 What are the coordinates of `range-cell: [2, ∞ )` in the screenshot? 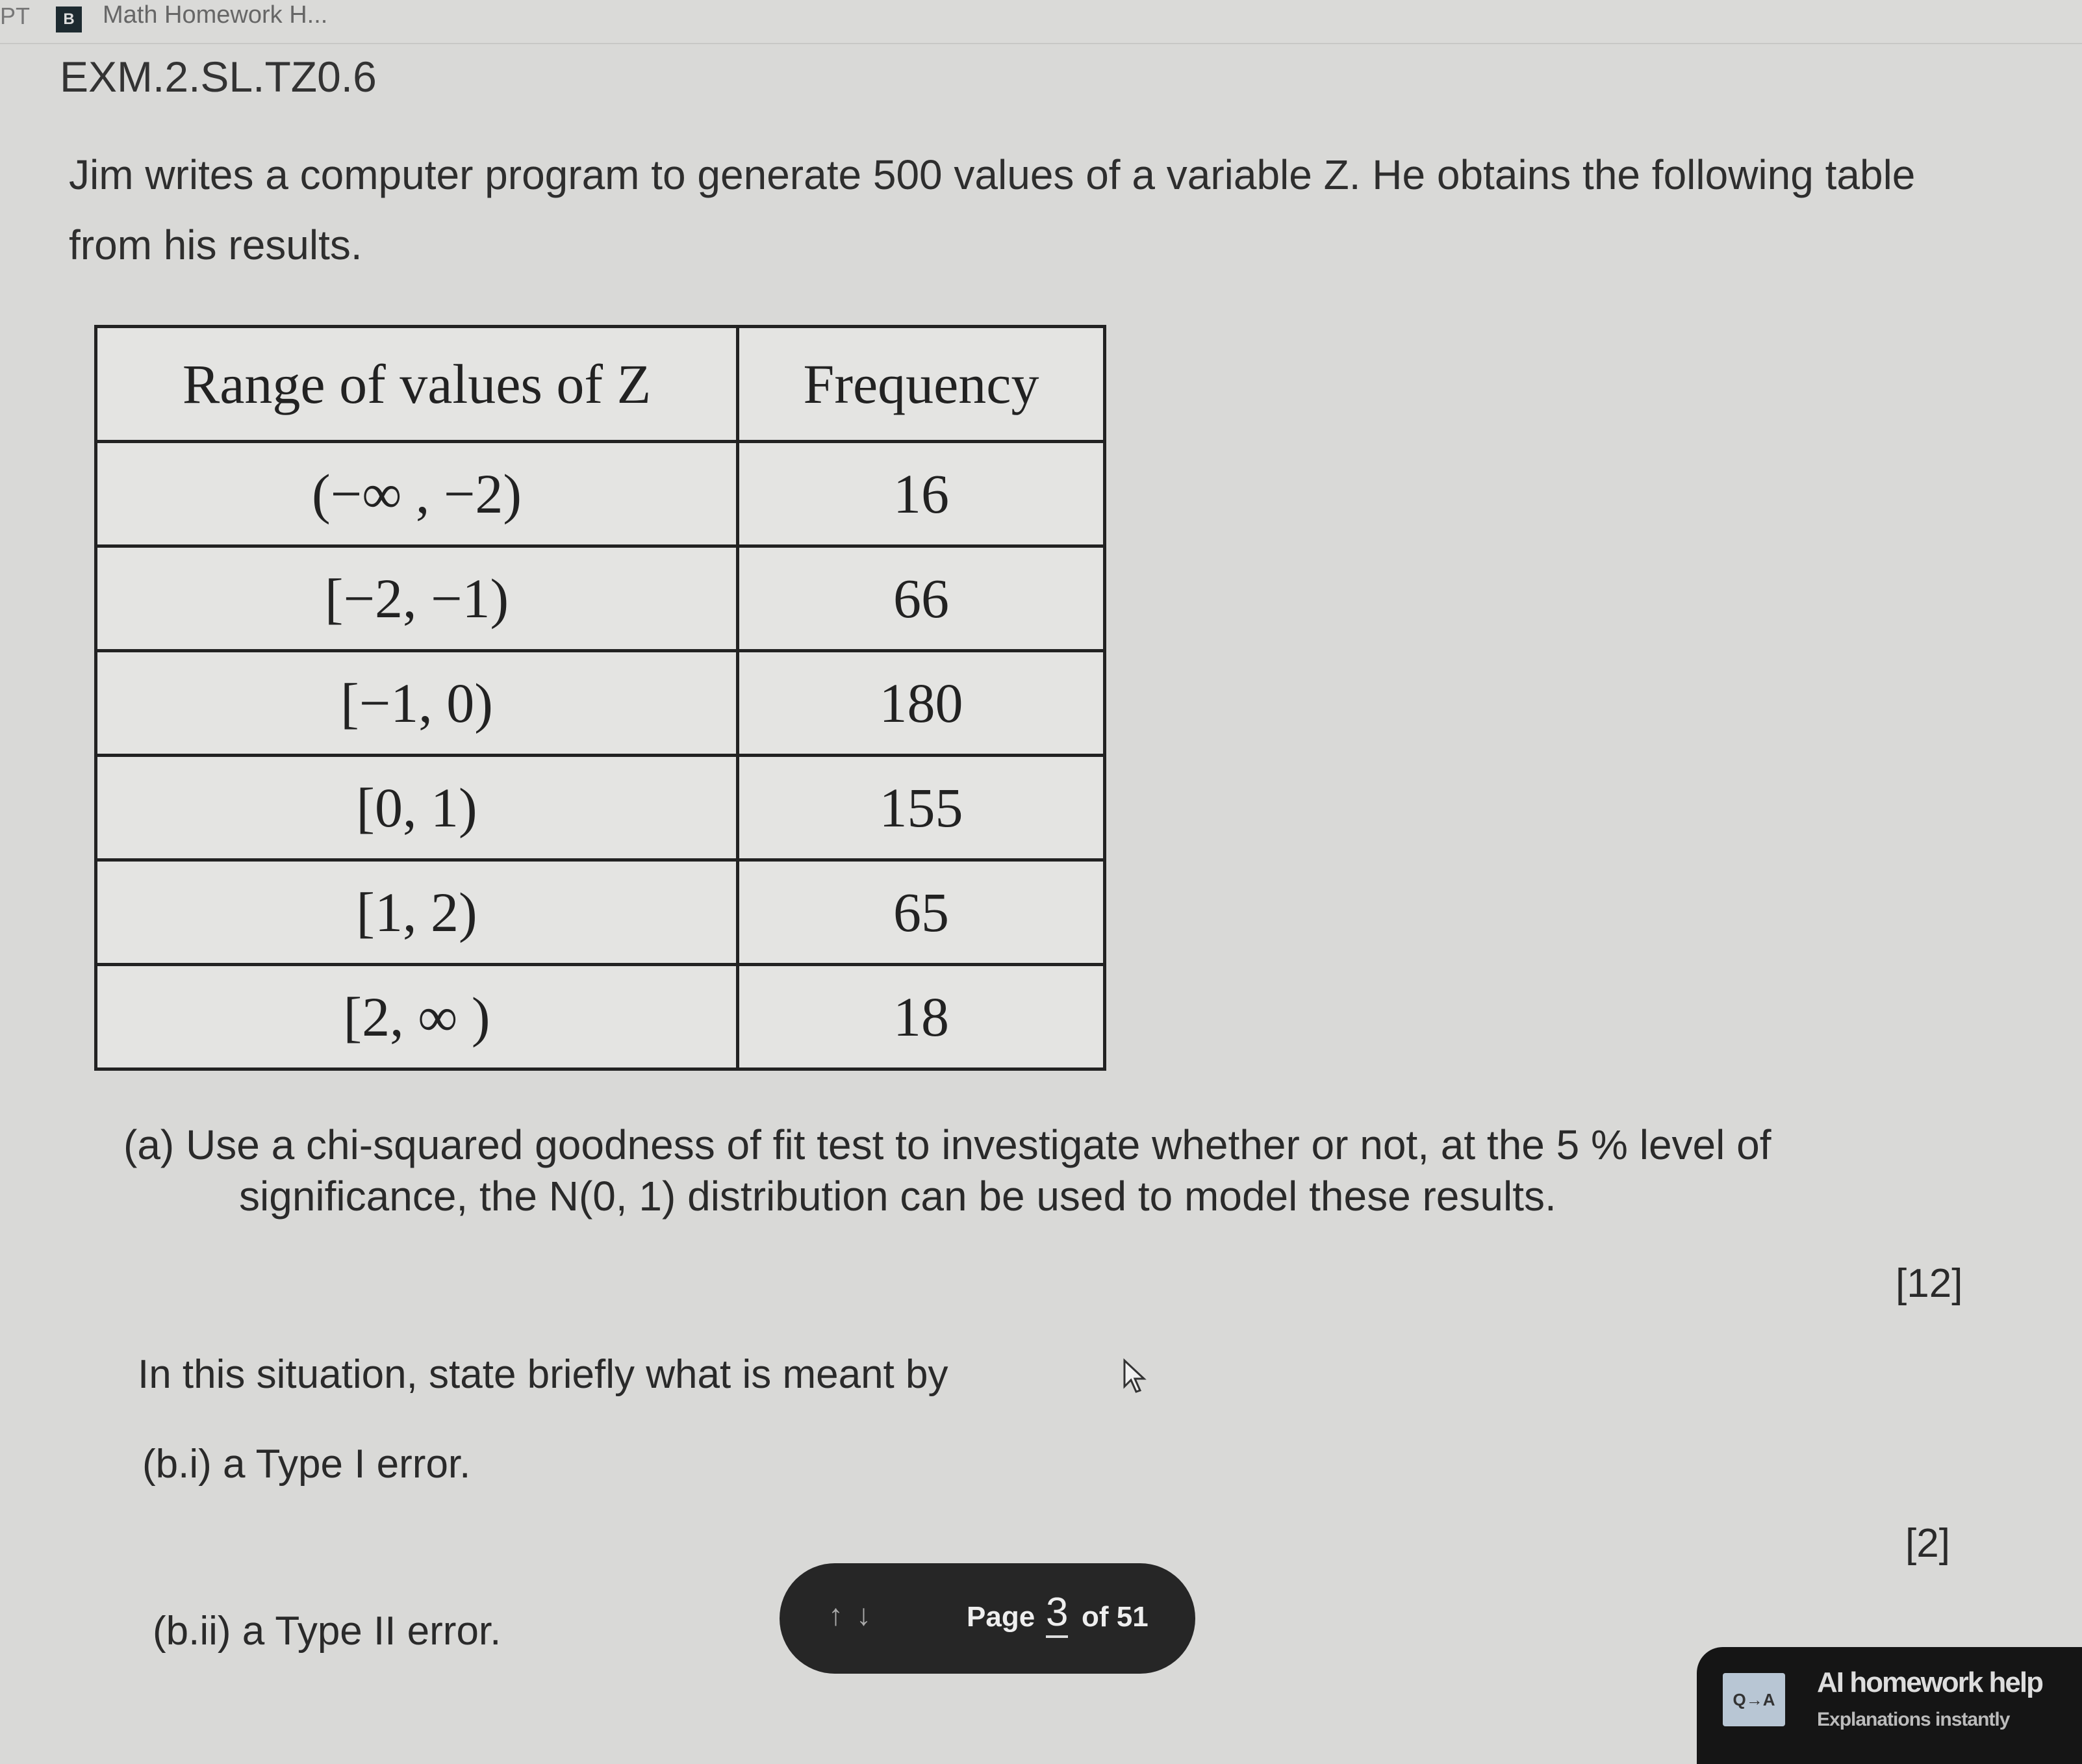 It's located at (417, 1017).